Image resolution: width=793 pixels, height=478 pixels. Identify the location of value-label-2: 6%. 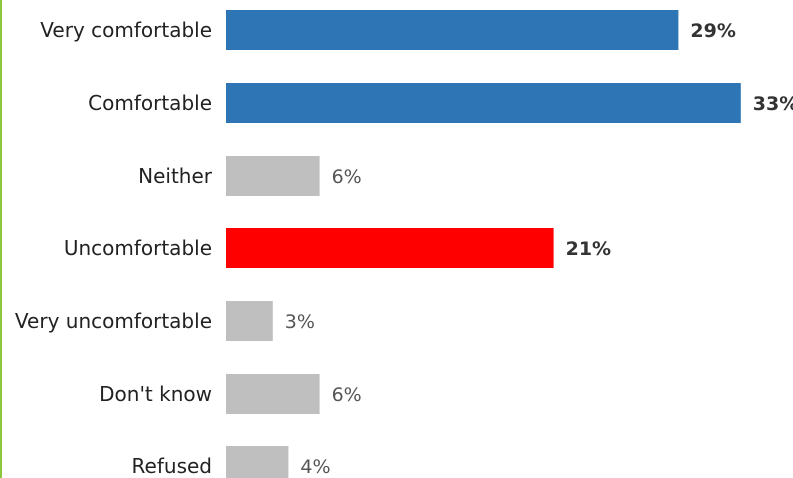
(347, 177).